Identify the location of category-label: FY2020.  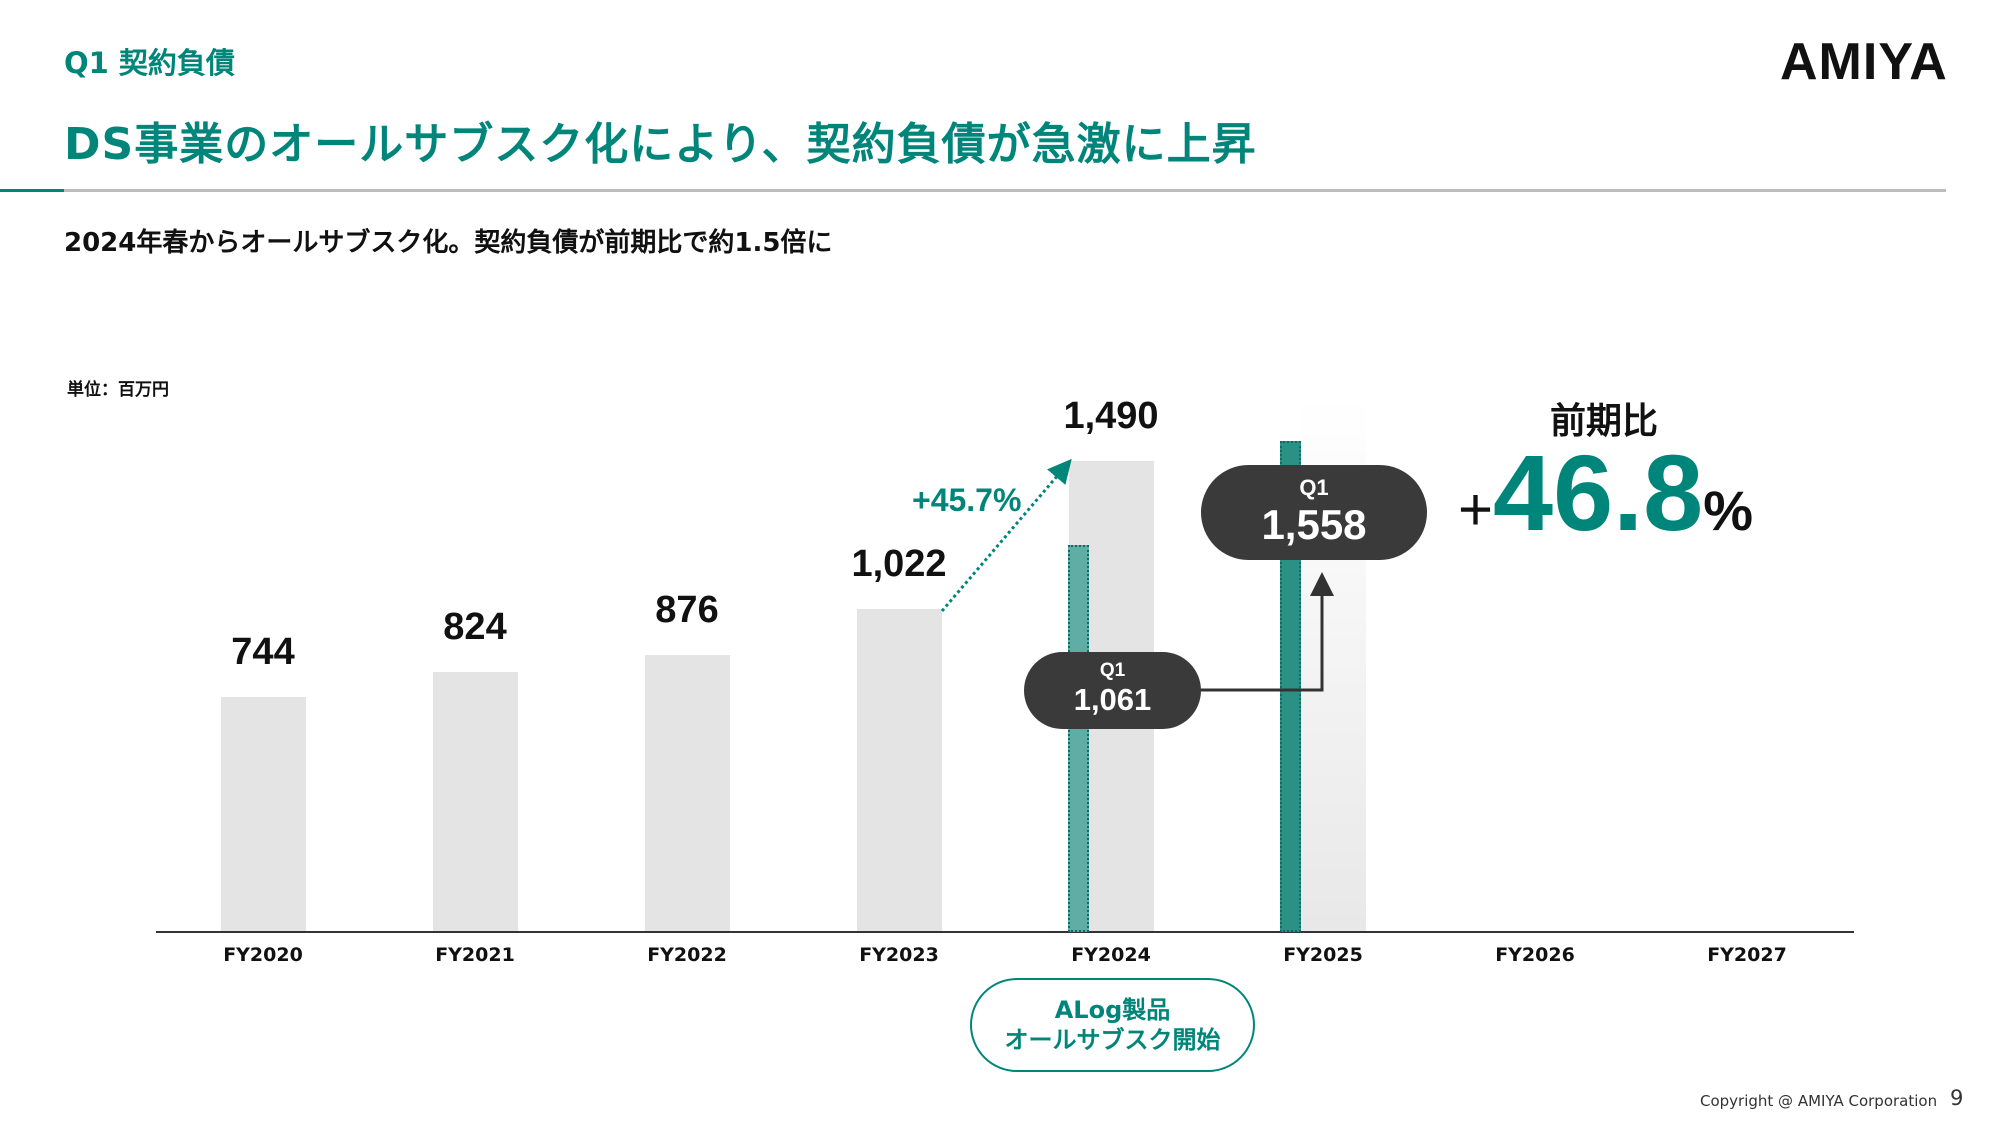
(263, 955).